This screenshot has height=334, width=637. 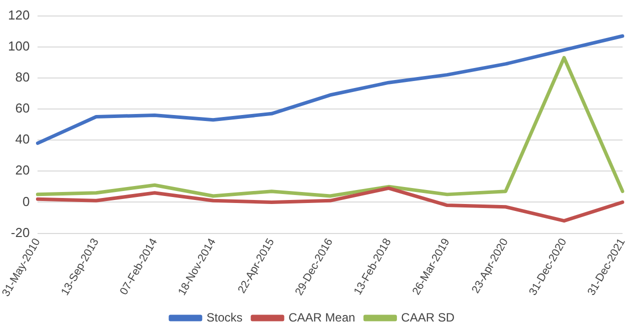 What do you see at coordinates (19, 46) in the screenshot?
I see `y-tick-label: 100` at bounding box center [19, 46].